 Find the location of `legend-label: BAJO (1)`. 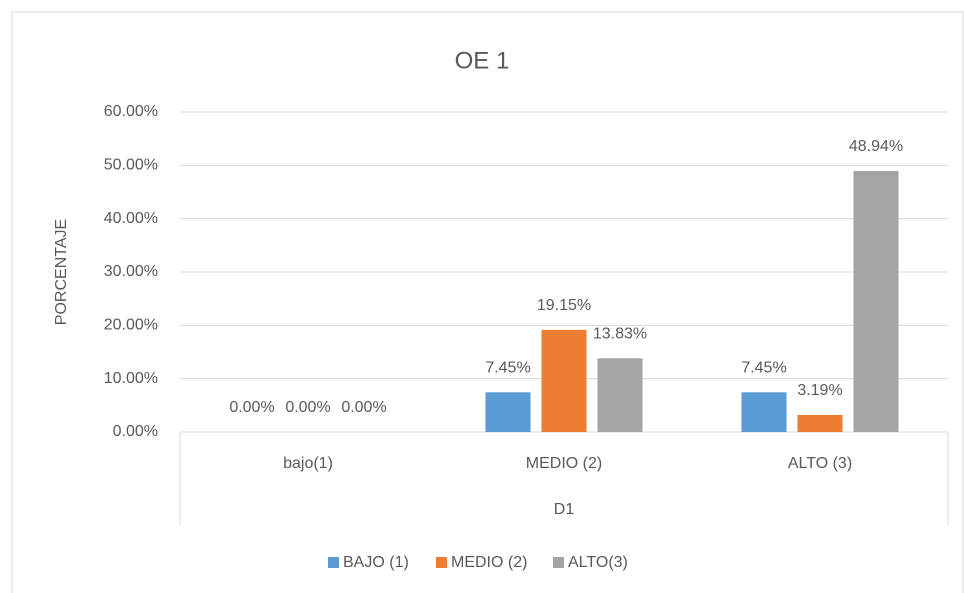

legend-label: BAJO (1) is located at coordinates (376, 562).